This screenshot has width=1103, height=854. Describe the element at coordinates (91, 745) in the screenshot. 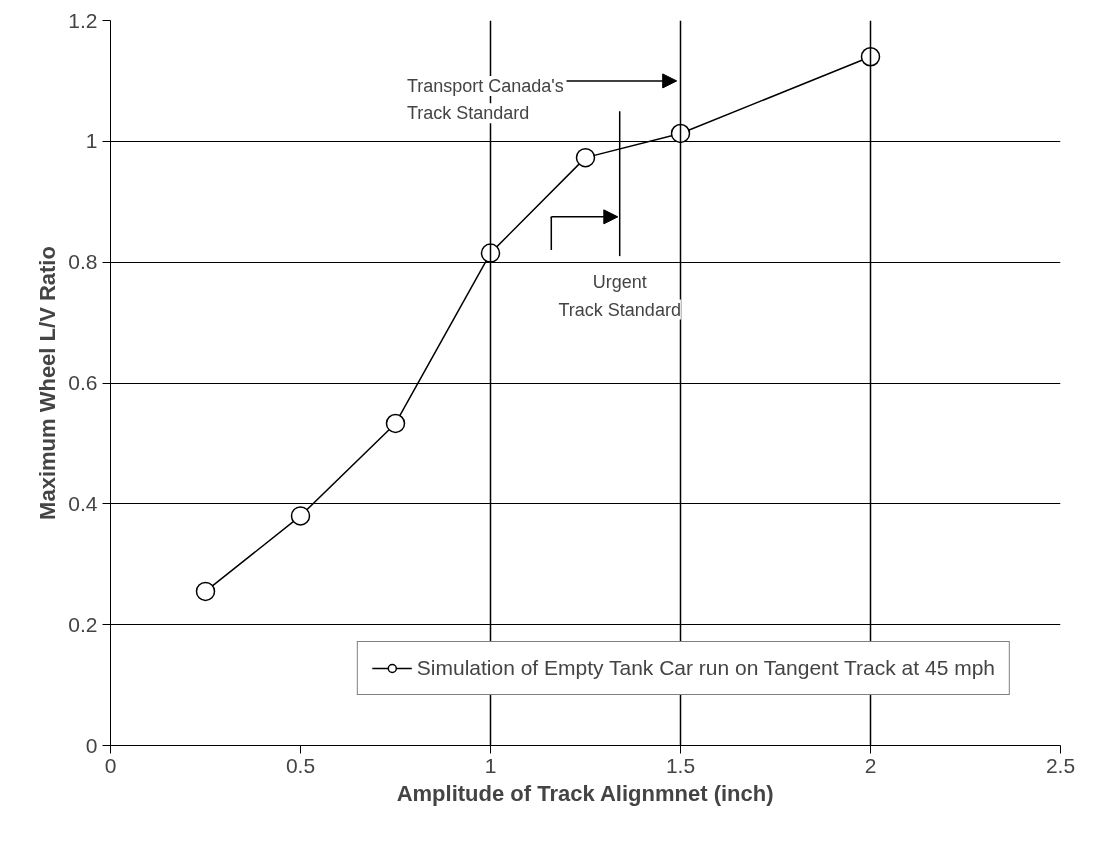

I see `y-tick-label: 0` at that location.